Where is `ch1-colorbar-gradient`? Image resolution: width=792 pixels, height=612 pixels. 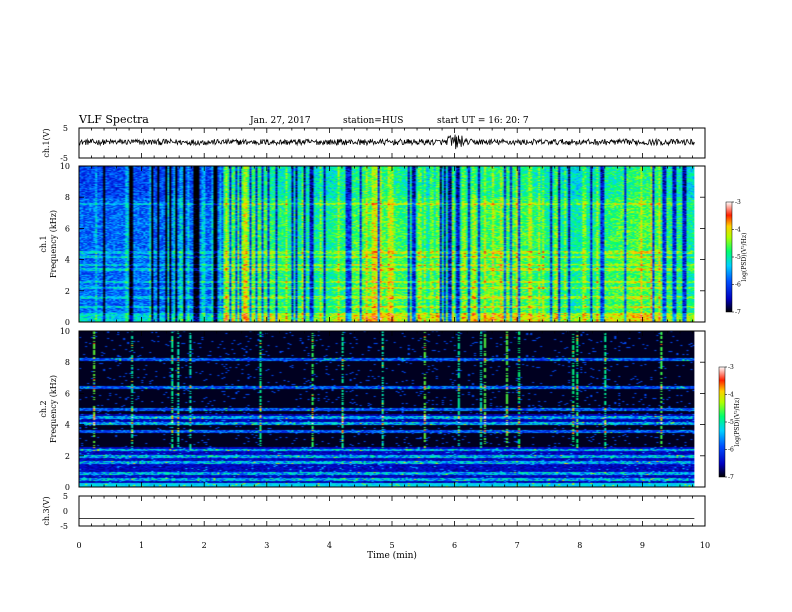
ch1-colorbar-gradient is located at coordinates (729, 257).